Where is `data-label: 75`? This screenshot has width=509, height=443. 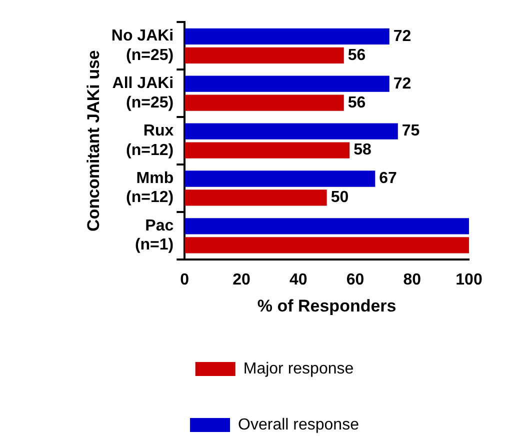
data-label: 75 is located at coordinates (411, 131).